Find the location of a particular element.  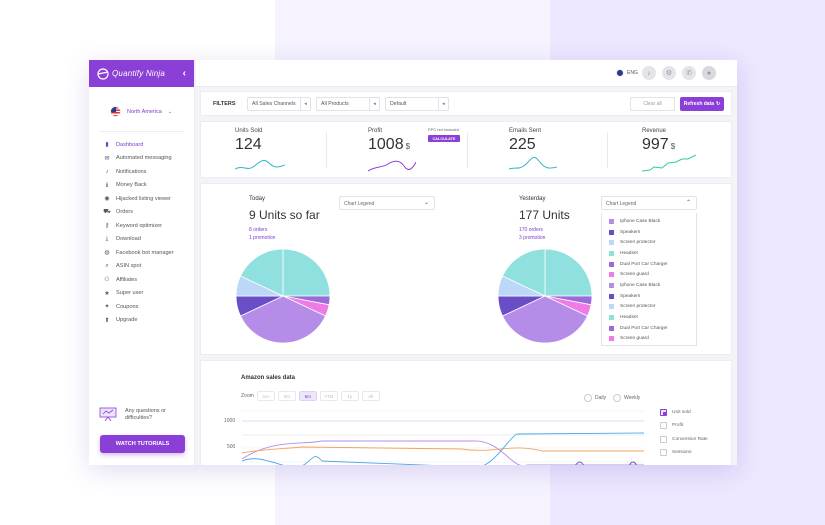

products-select: All Products ◂ is located at coordinates (348, 104).